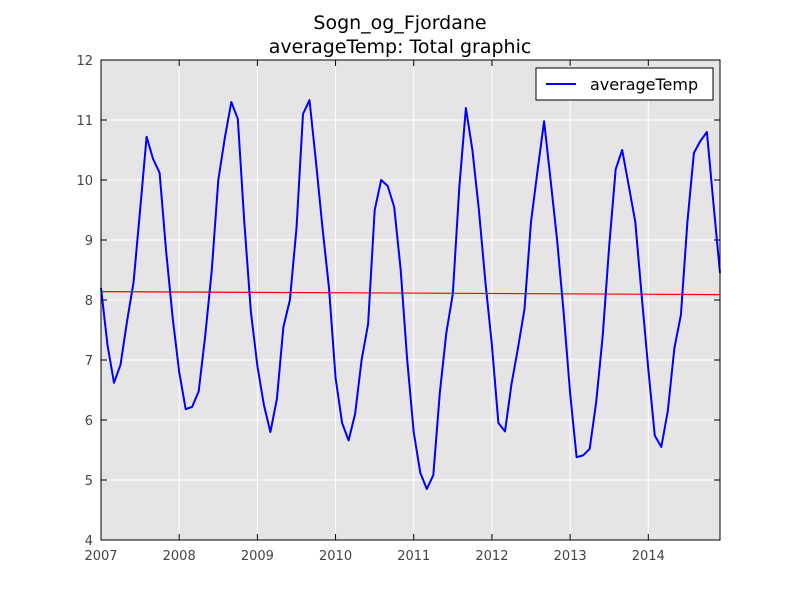 The height and width of the screenshot is (600, 800). I want to click on legend-label-averageTemp: averageTemp, so click(644, 84).